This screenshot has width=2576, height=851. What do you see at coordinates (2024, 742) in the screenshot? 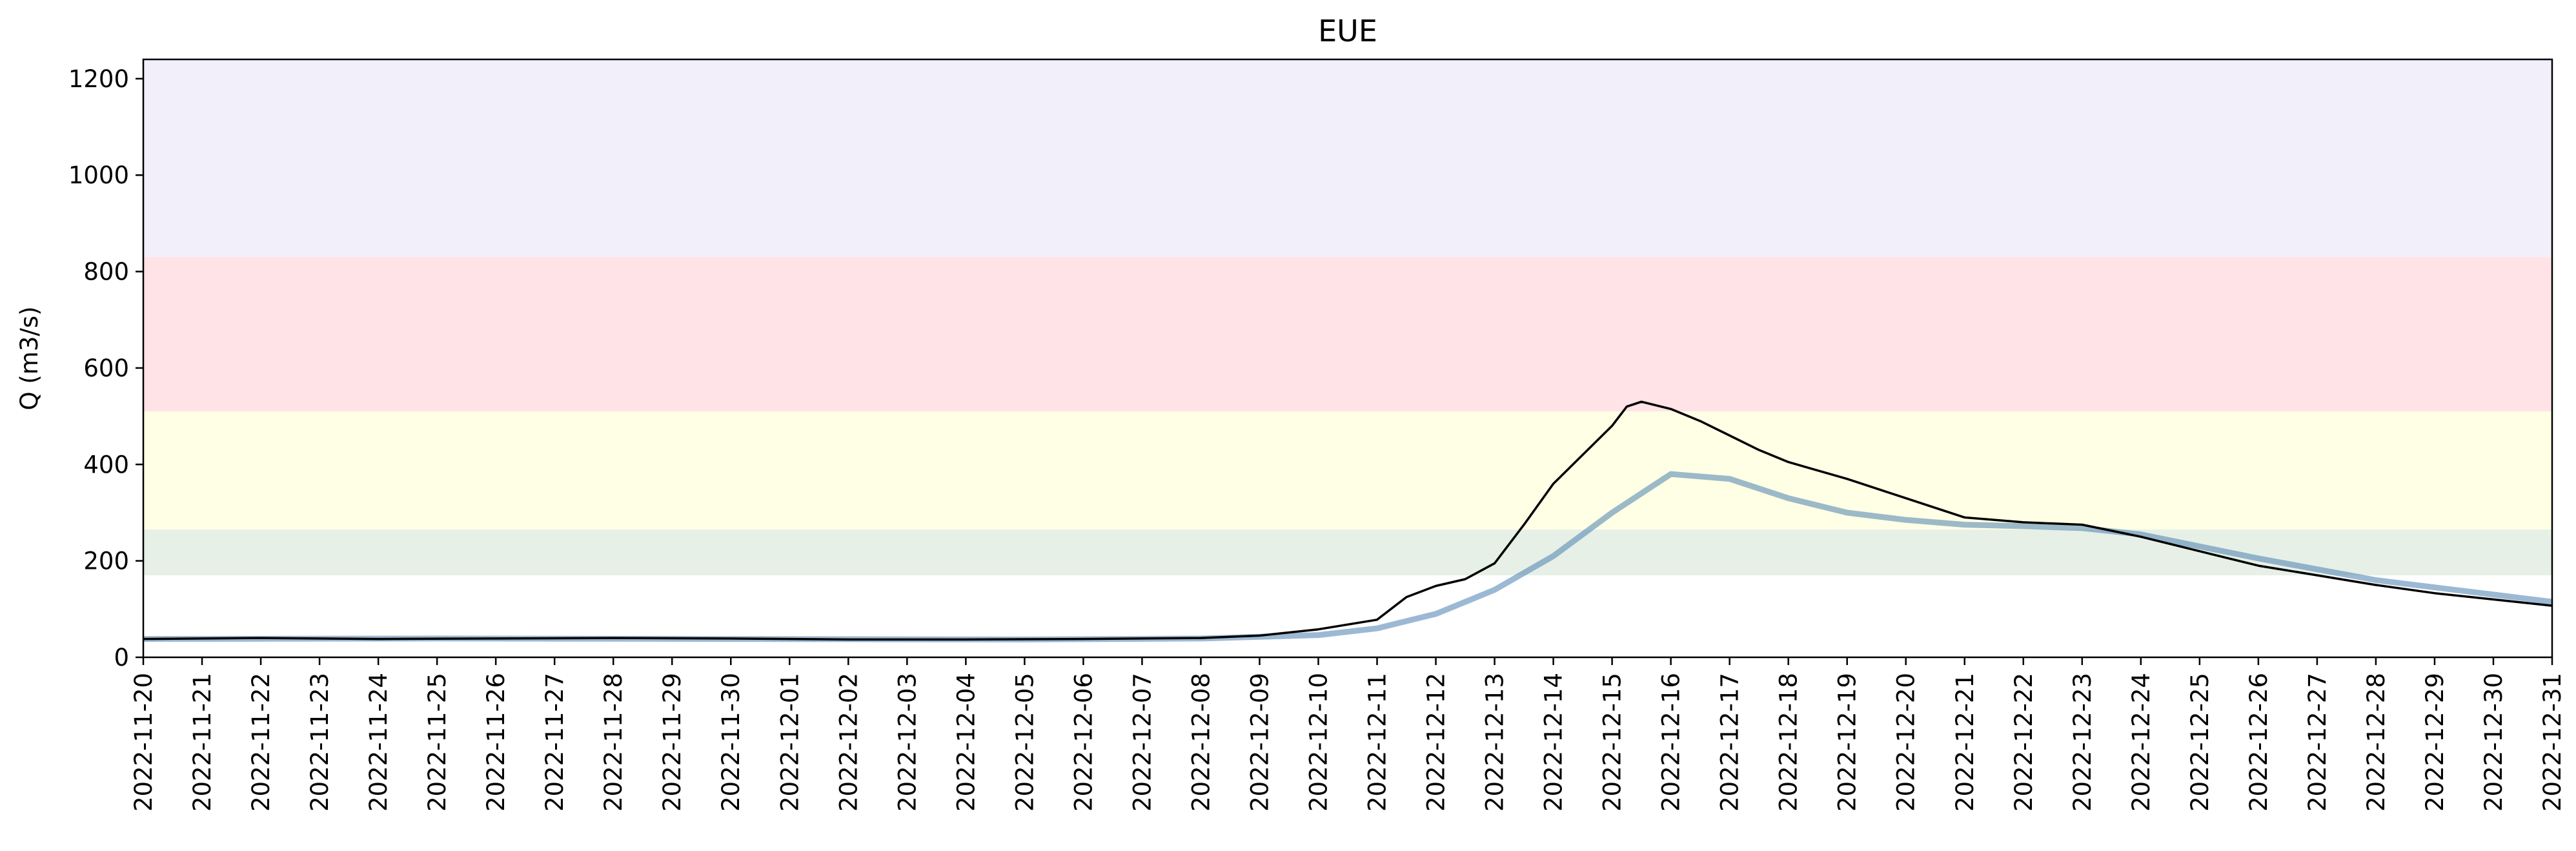
I see `x-tick-label: 2022-12-22` at bounding box center [2024, 742].